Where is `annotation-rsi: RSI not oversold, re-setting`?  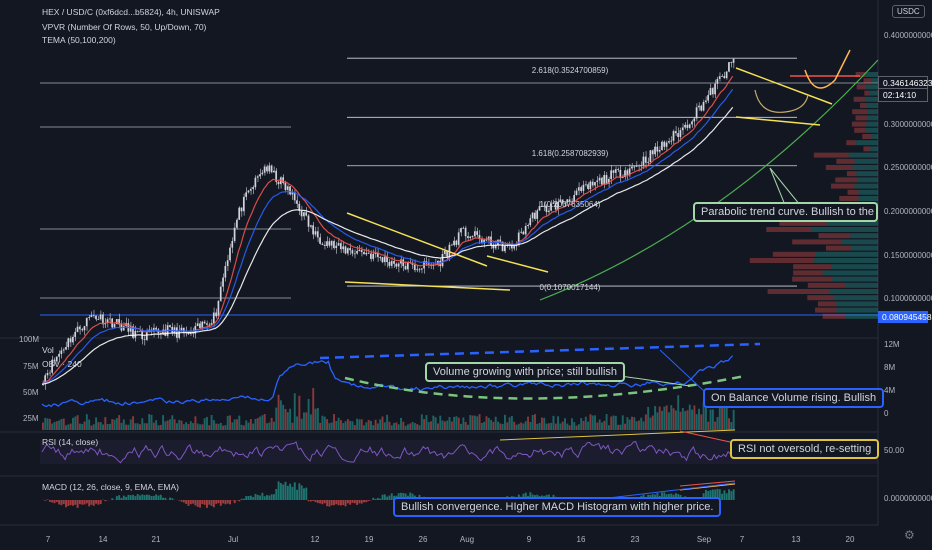
annotation-rsi: RSI not oversold, re-setting is located at coordinates (805, 449).